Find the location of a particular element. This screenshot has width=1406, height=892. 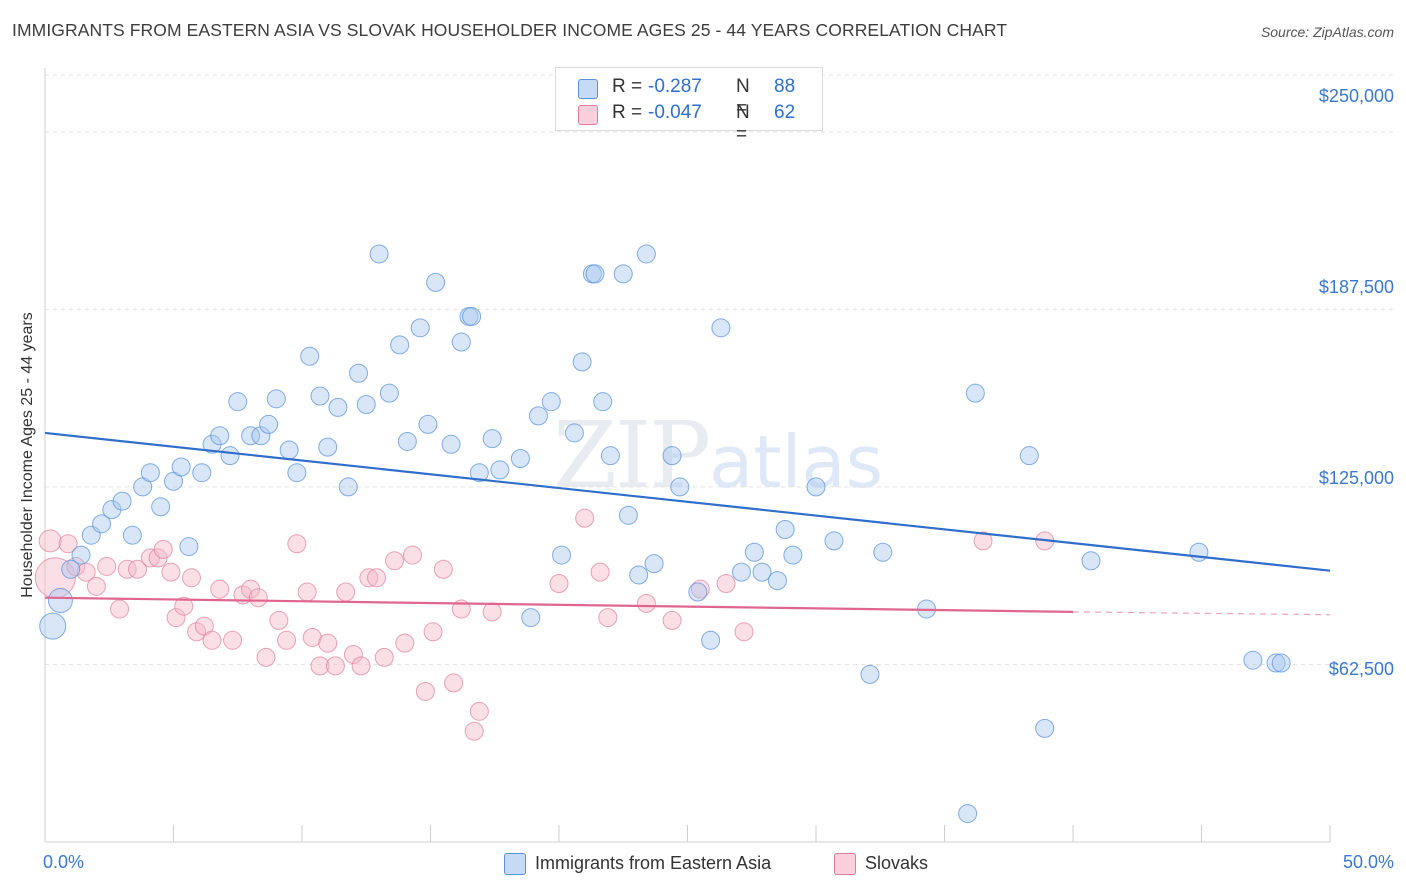

y-tick-label: $62,500 is located at coordinates (1361, 669).